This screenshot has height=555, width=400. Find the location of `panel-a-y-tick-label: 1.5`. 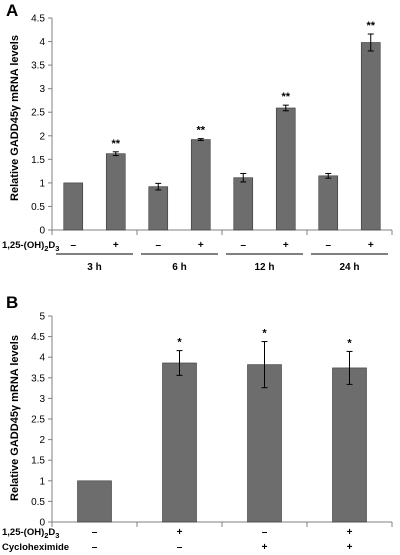

panel-a-y-tick-label: 1.5 is located at coordinates (38, 160).